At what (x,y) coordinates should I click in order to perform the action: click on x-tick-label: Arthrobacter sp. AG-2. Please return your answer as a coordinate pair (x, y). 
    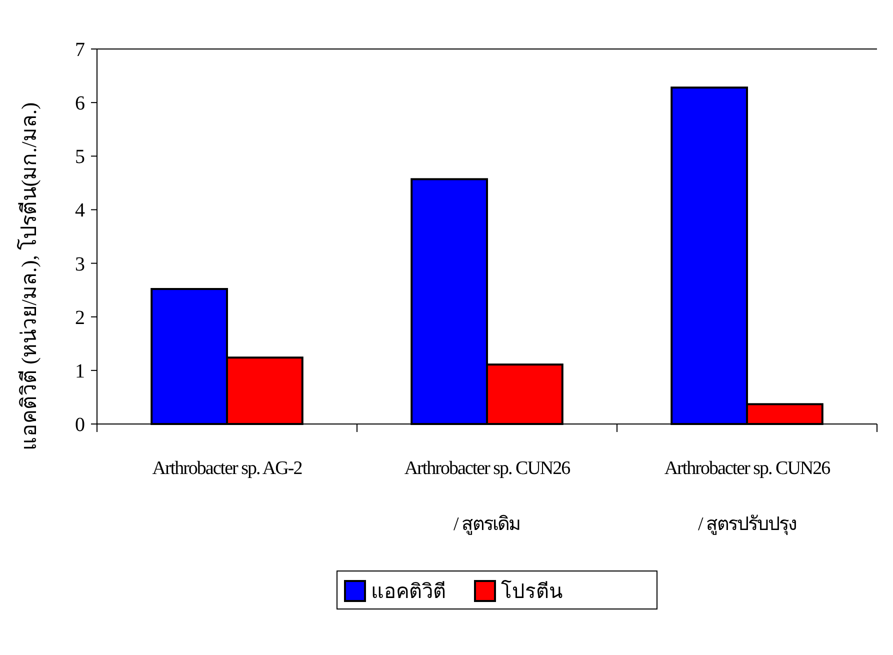
    Looking at the image, I should click on (227, 468).